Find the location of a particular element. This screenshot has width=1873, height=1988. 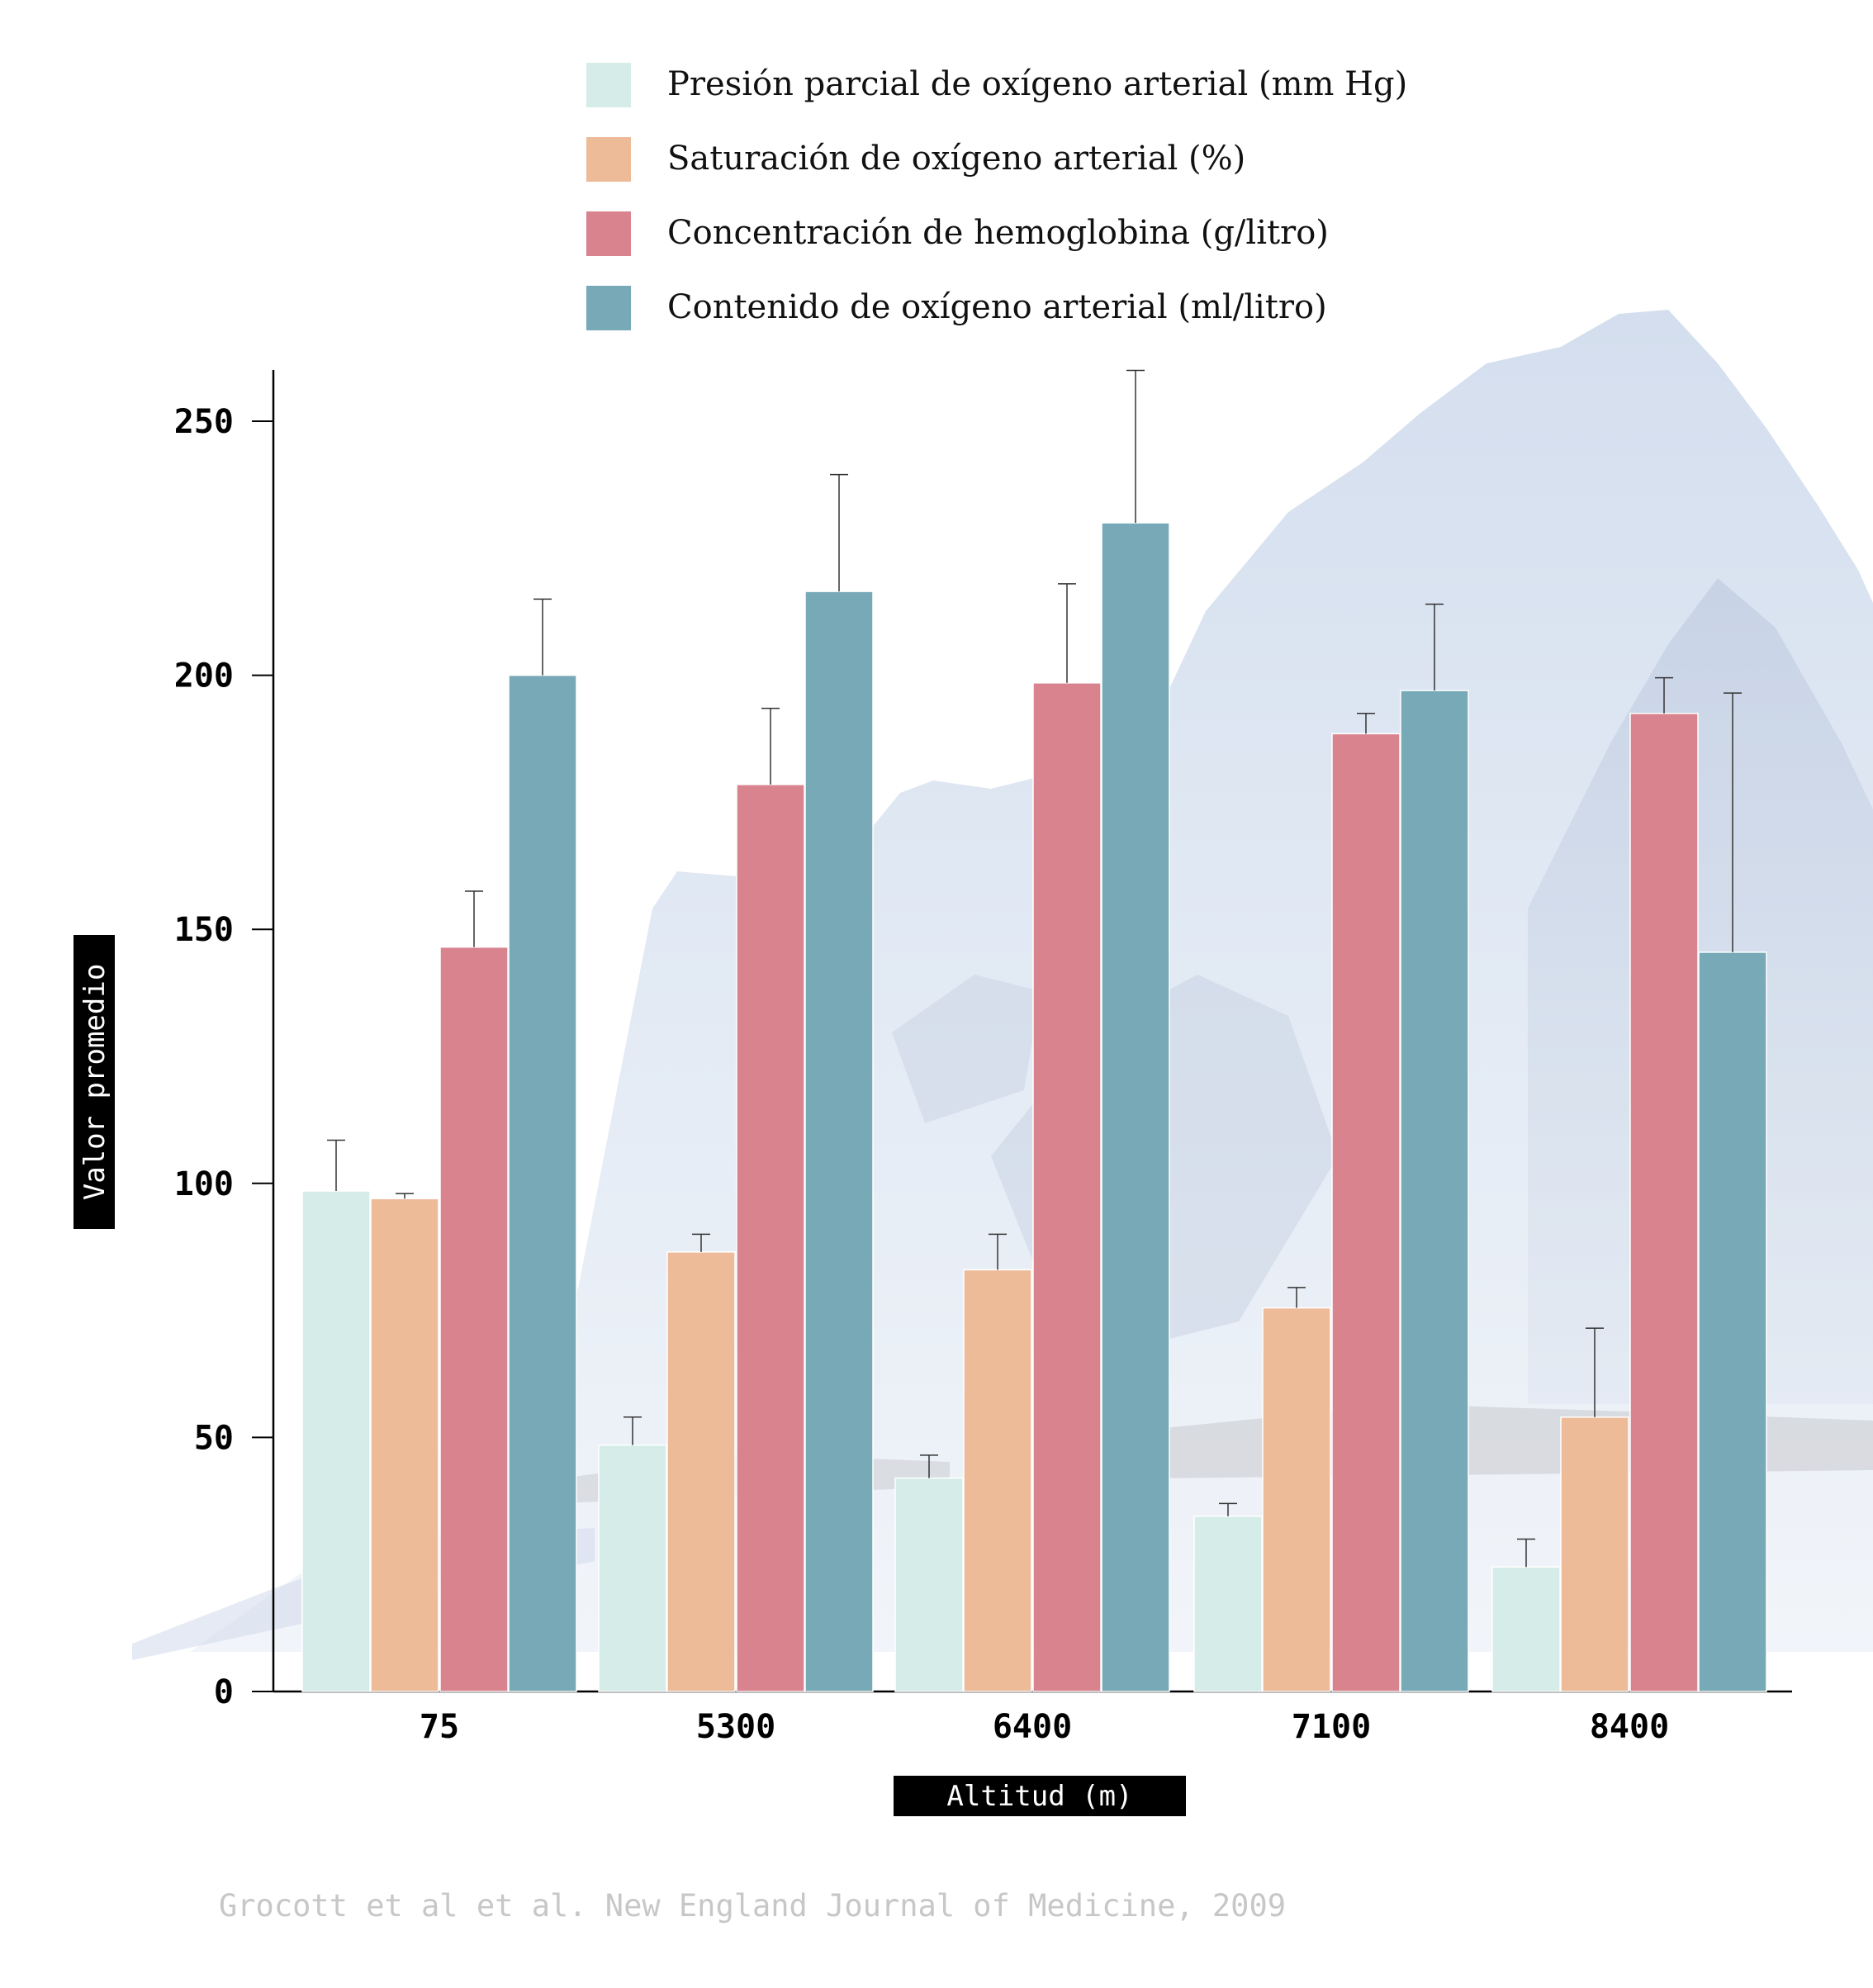

x-axis-label-background is located at coordinates (1040, 1796).